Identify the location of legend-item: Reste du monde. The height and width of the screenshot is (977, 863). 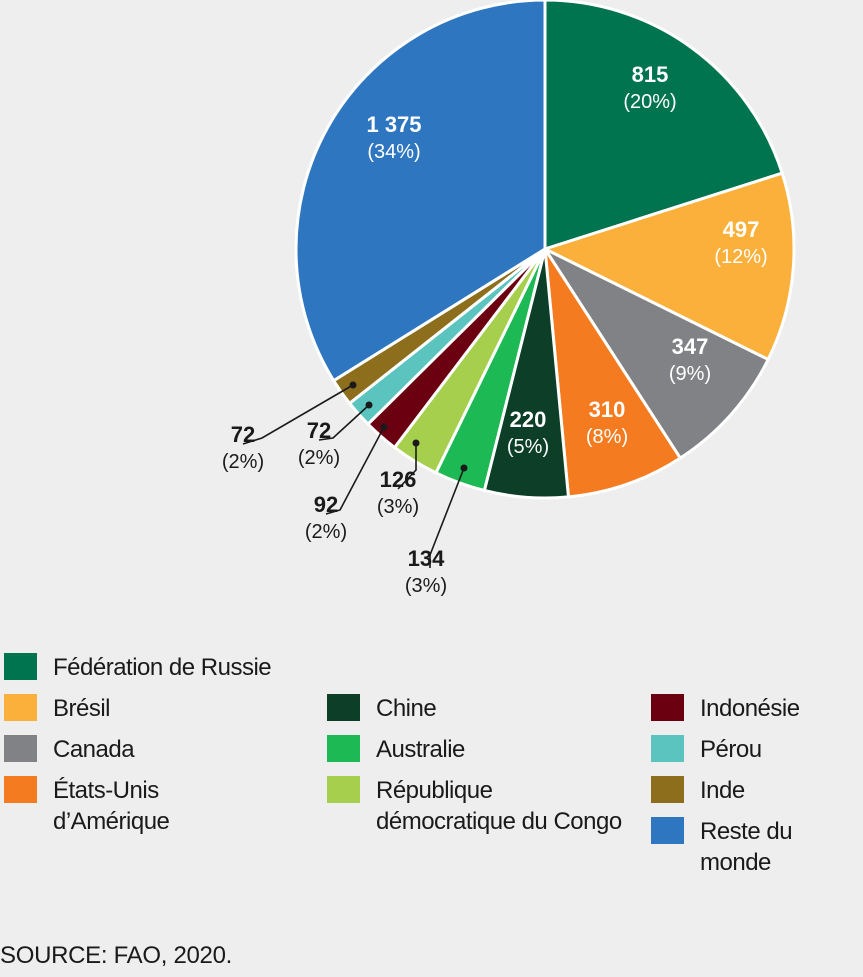
(757, 847).